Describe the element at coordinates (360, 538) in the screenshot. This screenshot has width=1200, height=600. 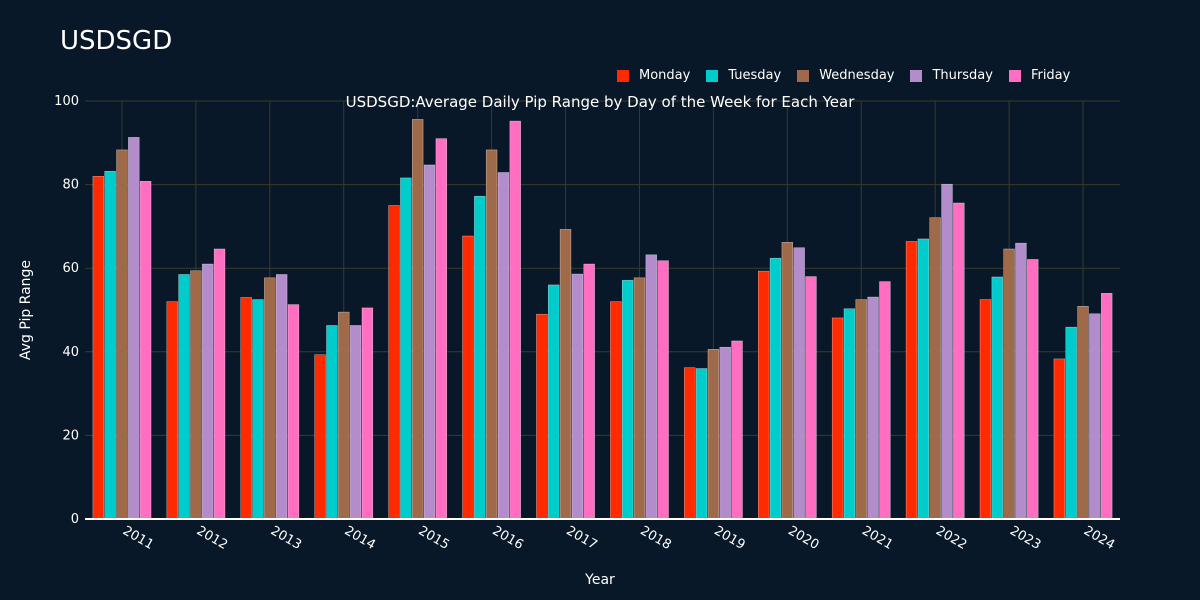
I see `x-tick-label: 2014` at that location.